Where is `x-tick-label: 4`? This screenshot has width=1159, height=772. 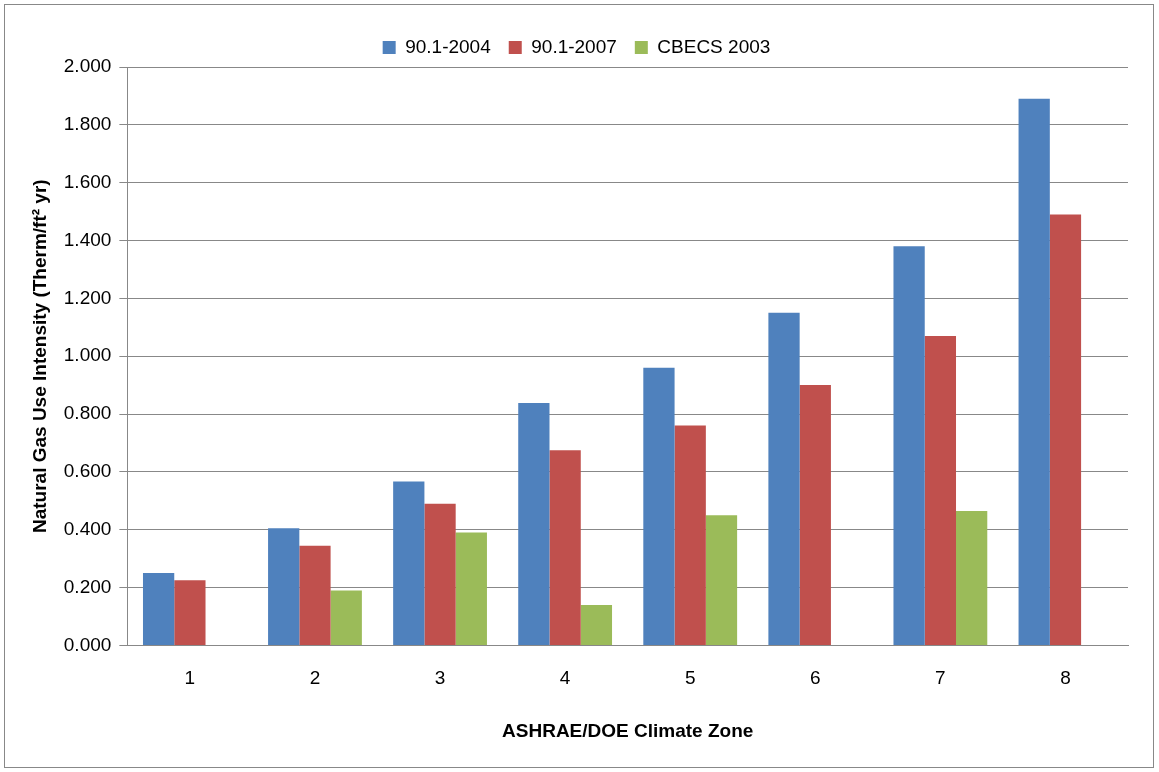
x-tick-label: 4 is located at coordinates (565, 678).